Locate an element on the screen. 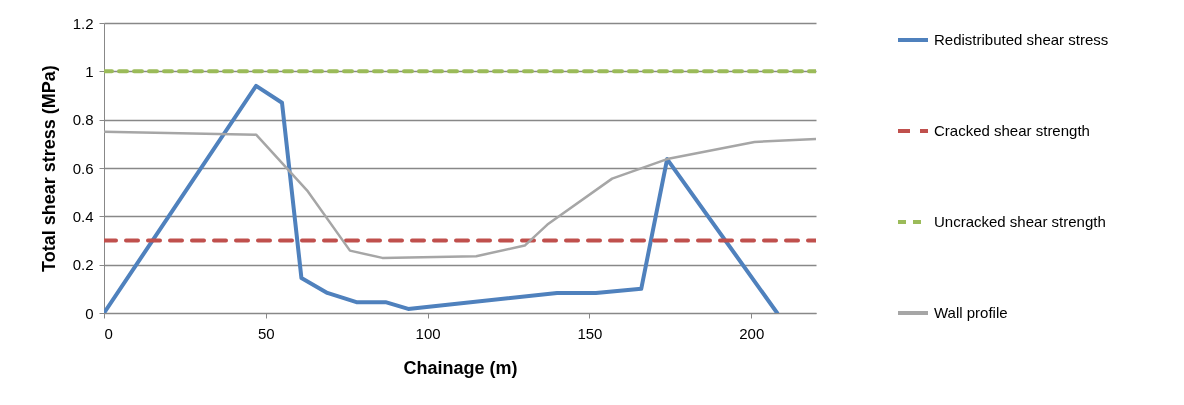 This screenshot has width=1184, height=405. x-tick-label: 50 is located at coordinates (266, 333).